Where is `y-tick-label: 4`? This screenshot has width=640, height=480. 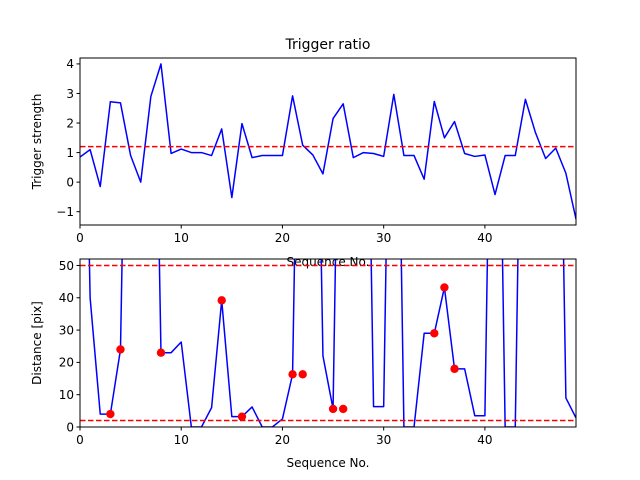 y-tick-label: 4 is located at coordinates (70, 64).